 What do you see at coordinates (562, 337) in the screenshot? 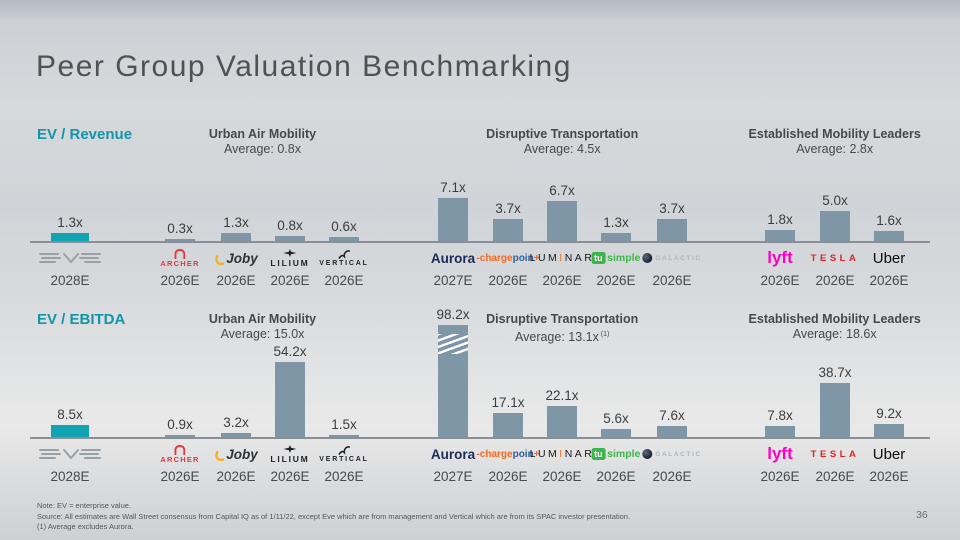
I see `group-average: Average: 13.1x (1)` at bounding box center [562, 337].